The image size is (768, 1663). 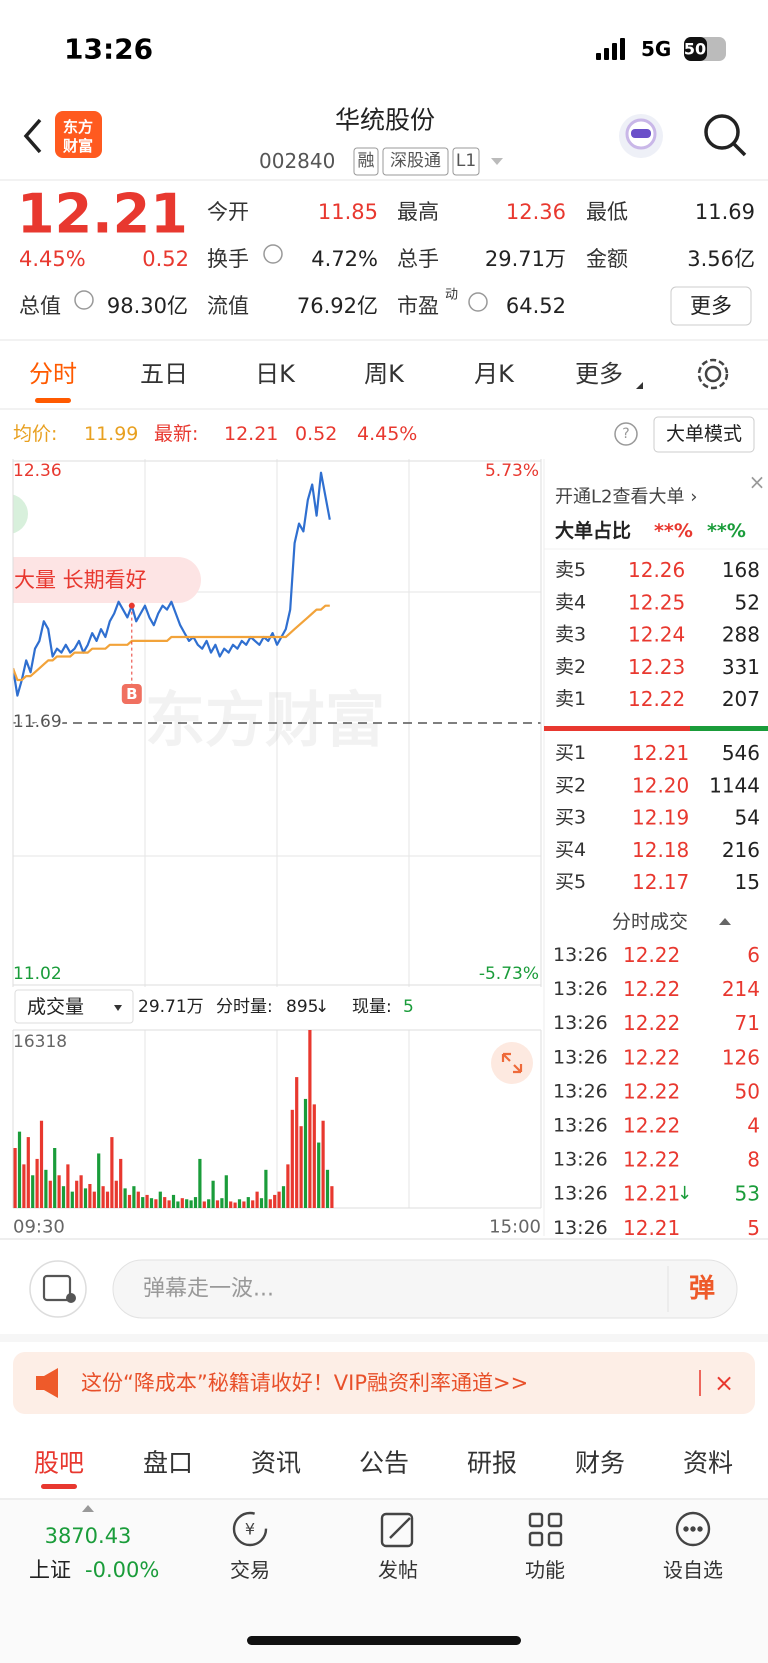 What do you see at coordinates (725, 135) in the screenshot?
I see `search-button` at bounding box center [725, 135].